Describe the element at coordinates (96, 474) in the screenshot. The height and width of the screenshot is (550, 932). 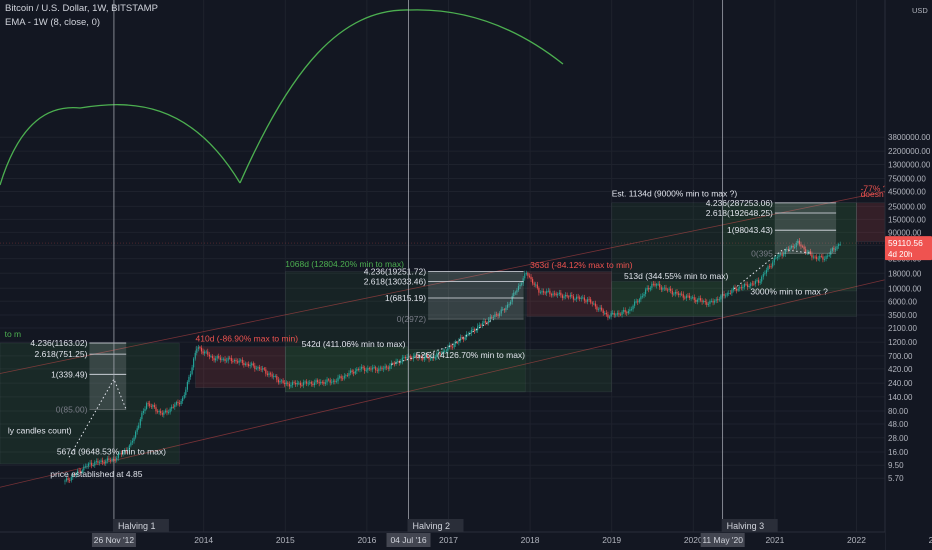
I see `annotation-12: price established at 4.85` at that location.